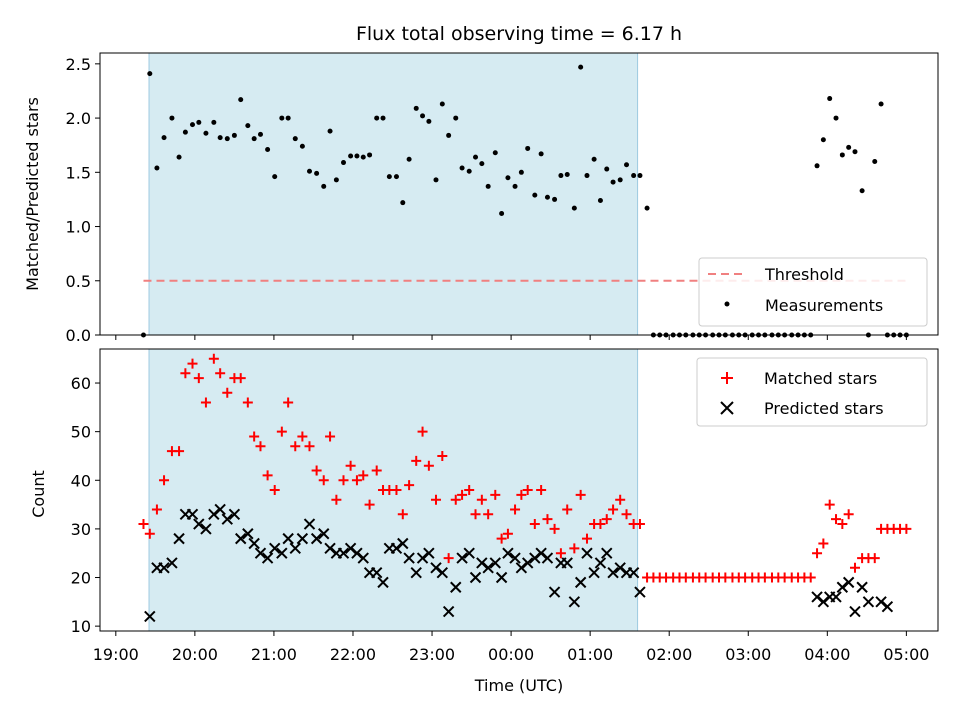 Image resolution: width=960 pixels, height=720 pixels. Describe the element at coordinates (812, 392) in the screenshot. I see `bottom-legend: Matched stars Predicted stars` at that location.